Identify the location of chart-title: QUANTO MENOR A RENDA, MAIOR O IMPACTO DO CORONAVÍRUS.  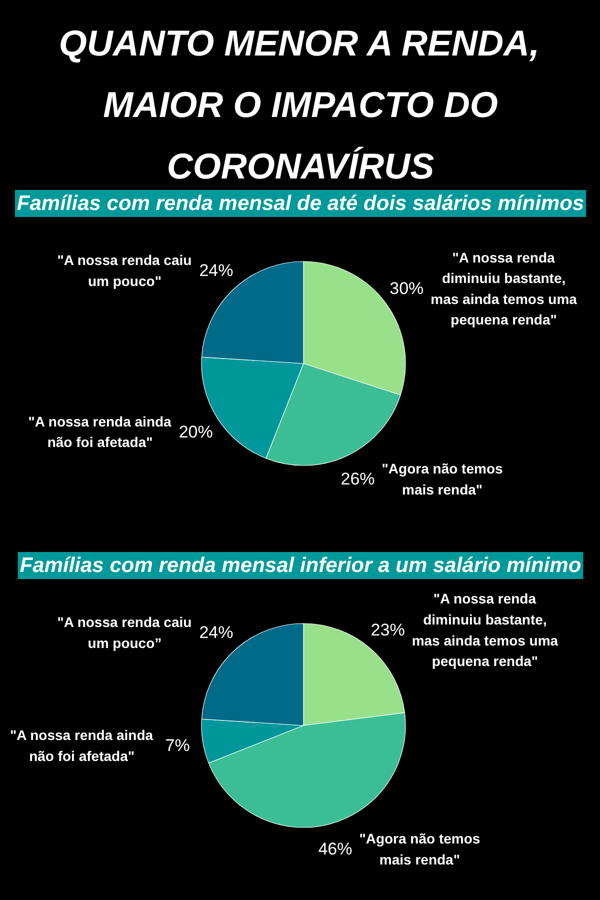
(299, 104).